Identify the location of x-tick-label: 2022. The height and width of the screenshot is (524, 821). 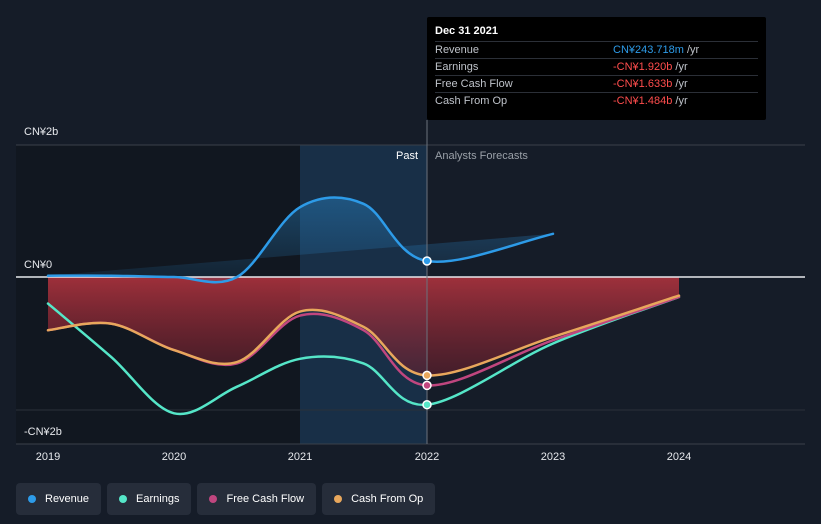
(427, 457).